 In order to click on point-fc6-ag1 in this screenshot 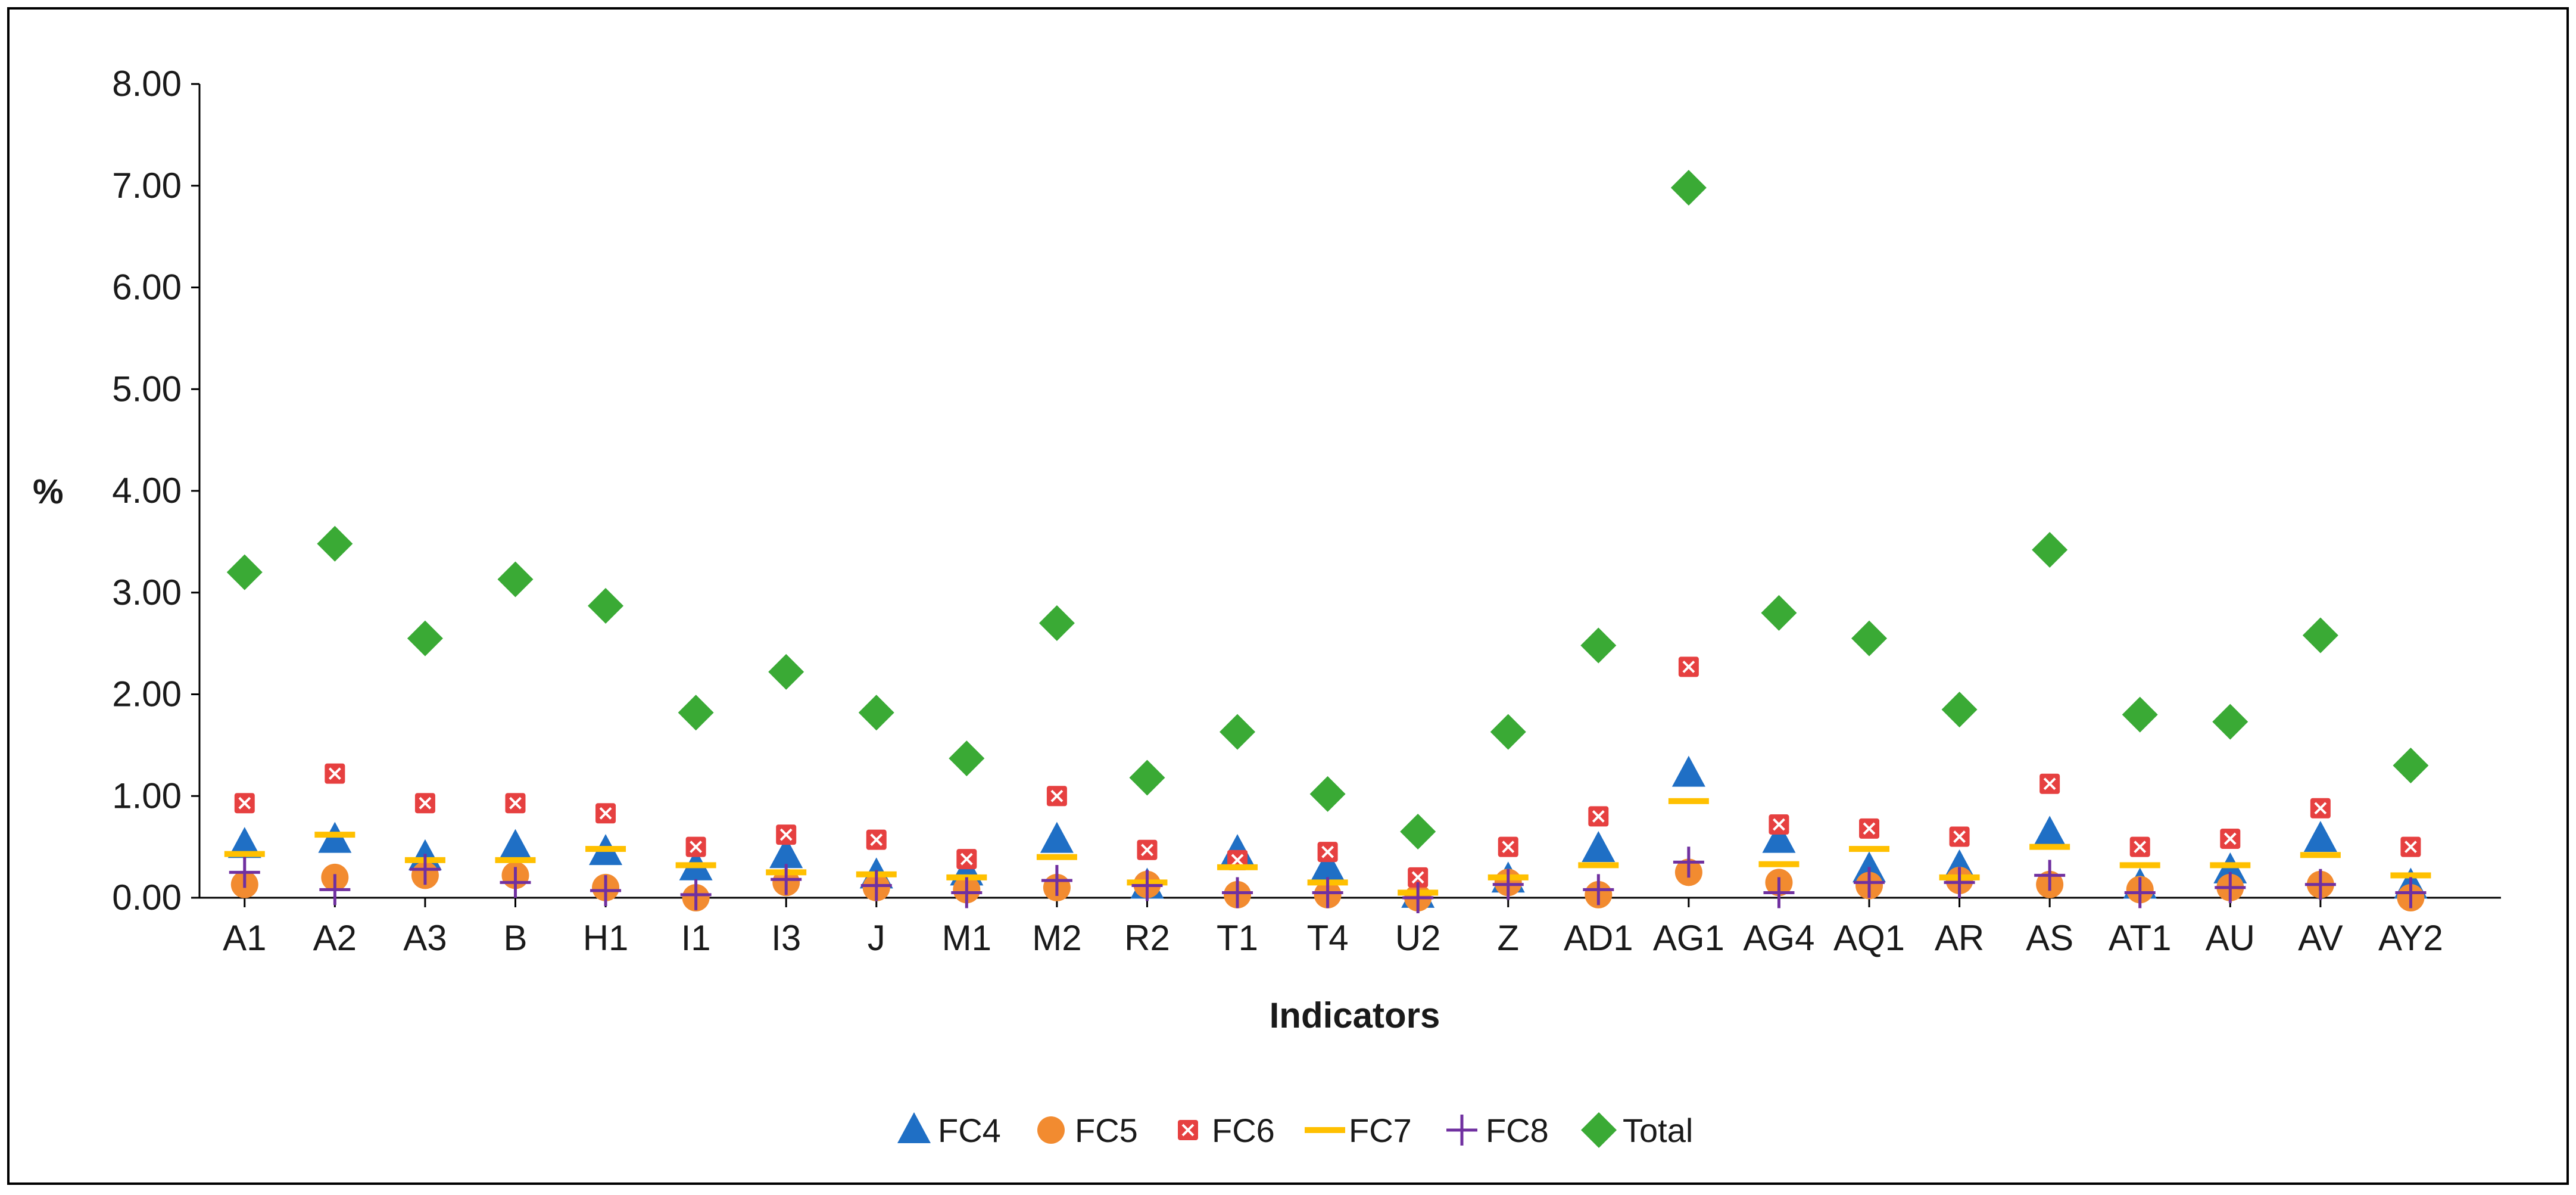, I will do `click(1688, 666)`.